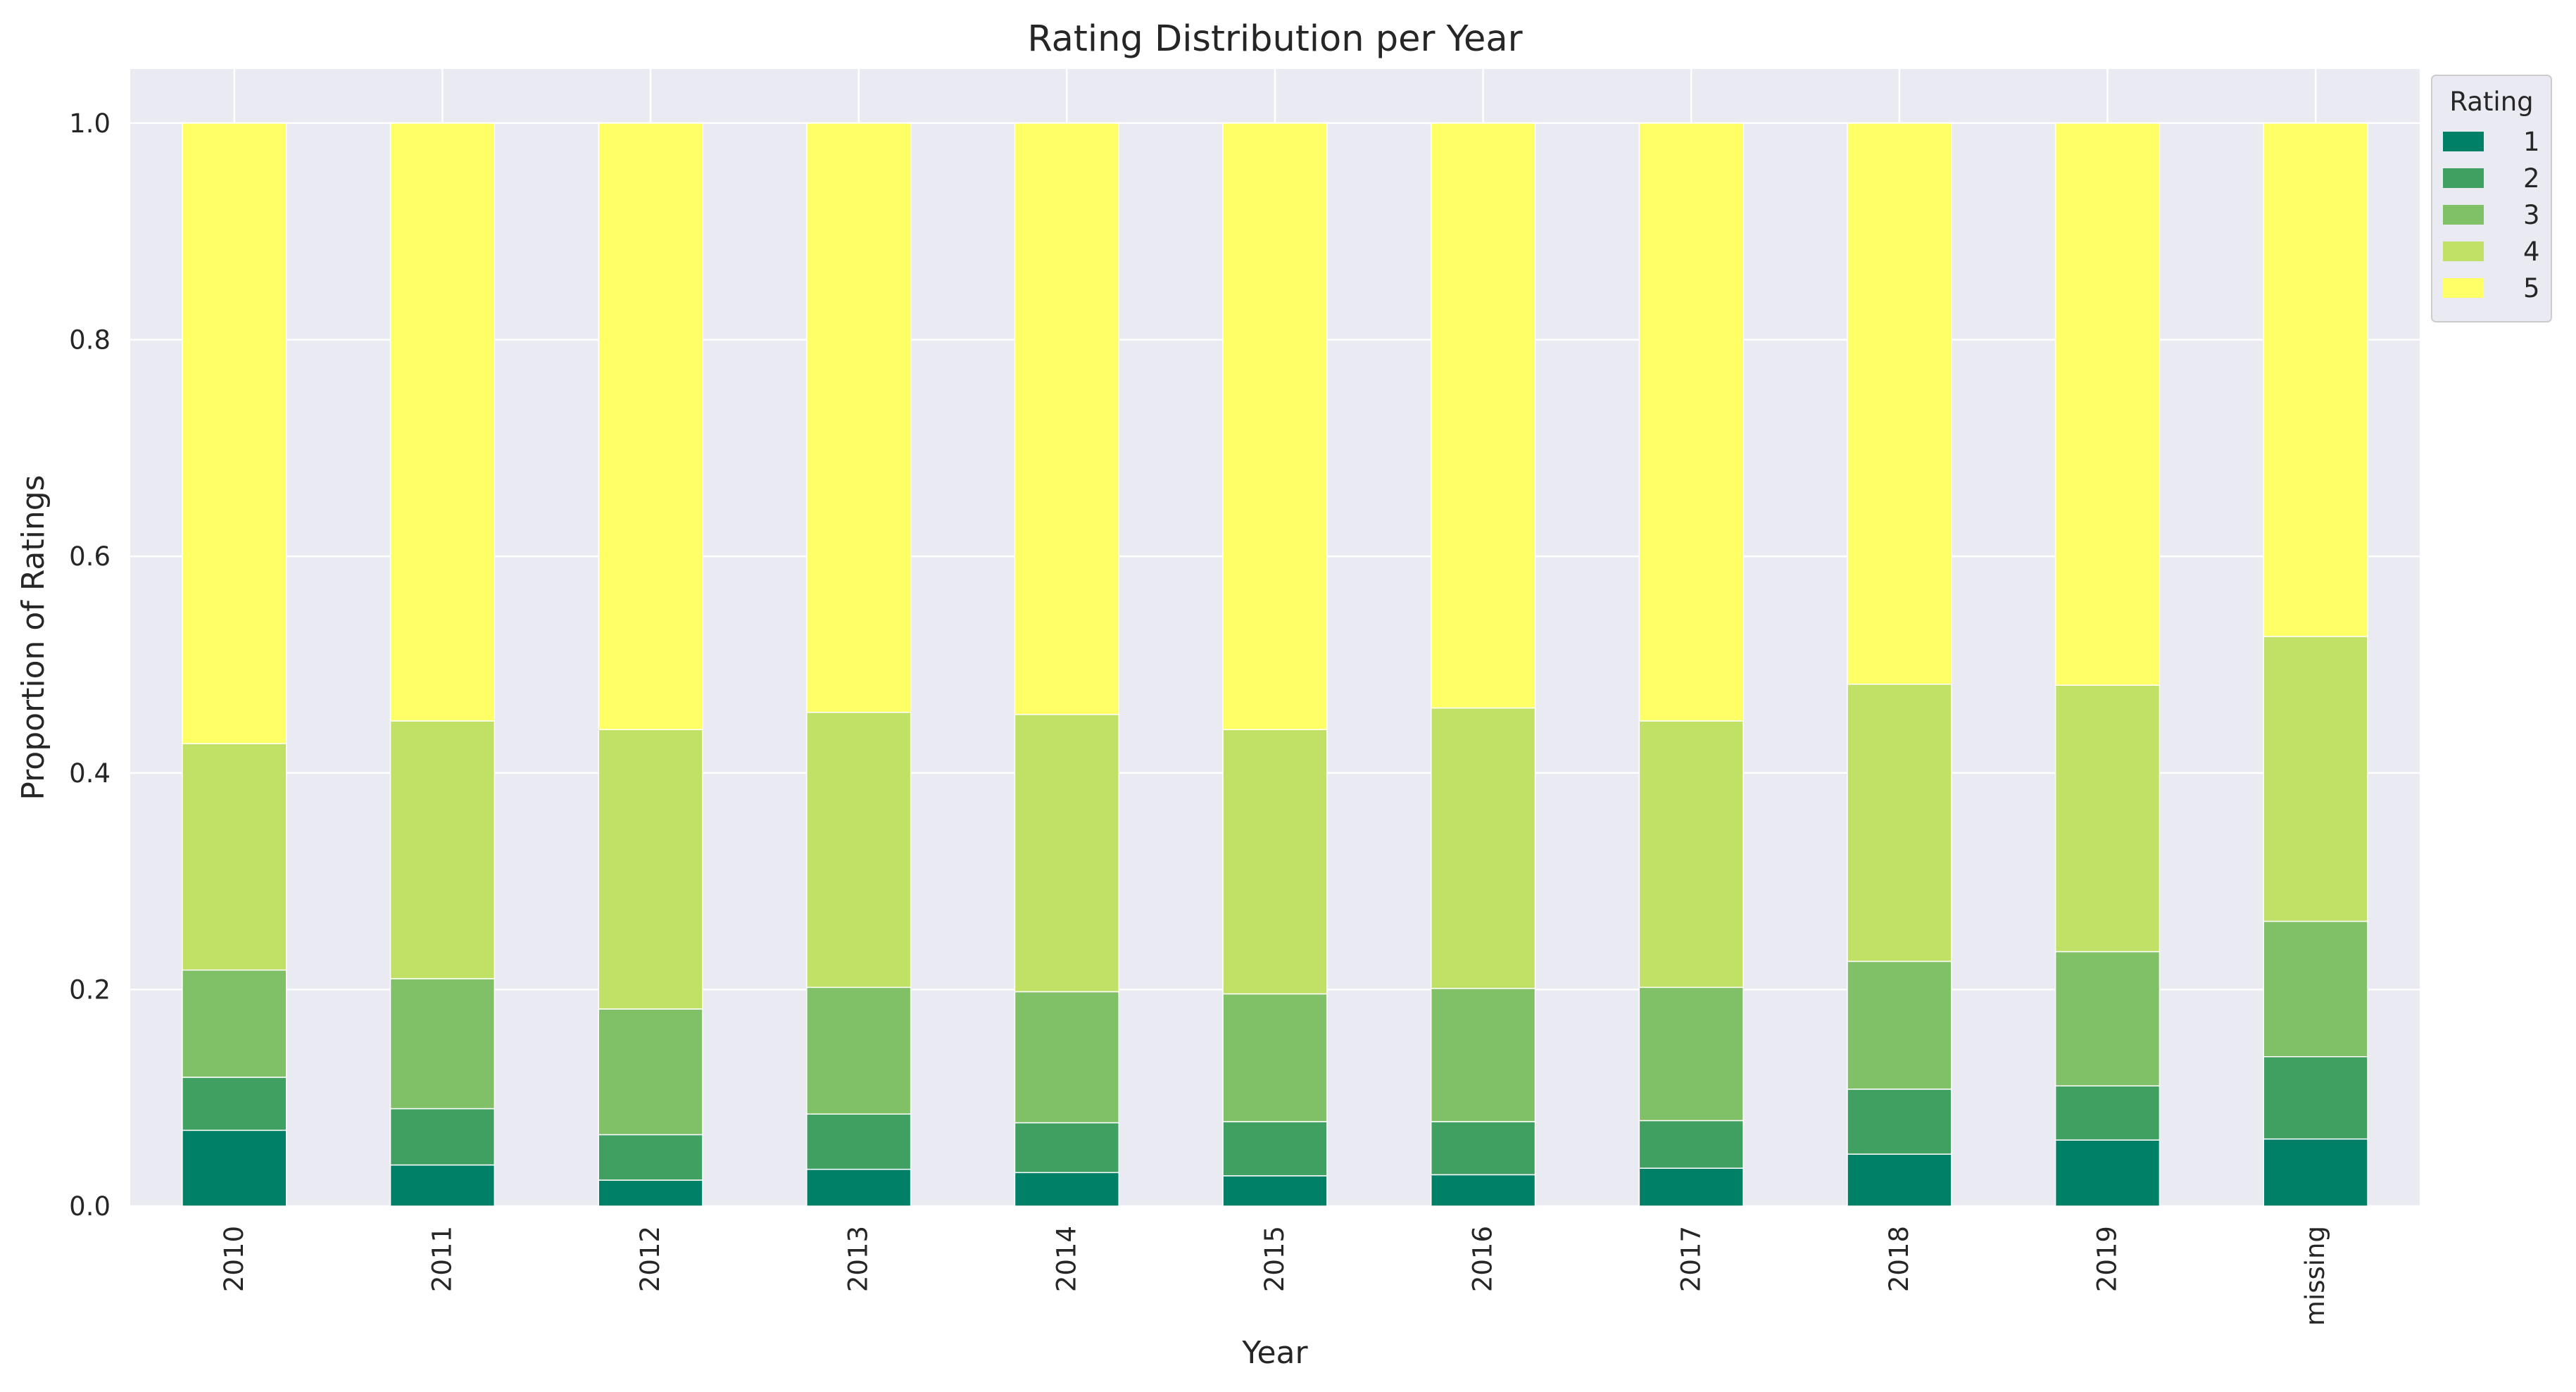  What do you see at coordinates (2531, 252) in the screenshot?
I see `legend-label-rating-4: 4` at bounding box center [2531, 252].